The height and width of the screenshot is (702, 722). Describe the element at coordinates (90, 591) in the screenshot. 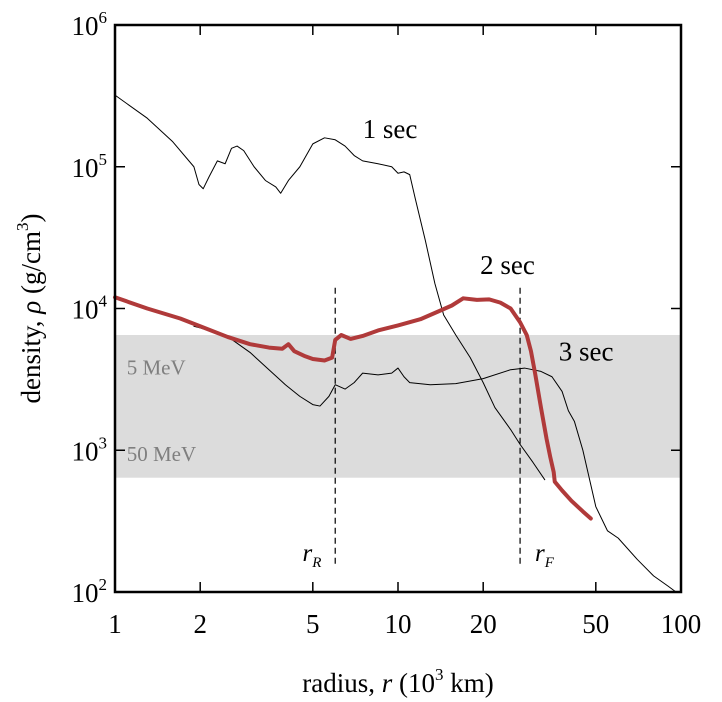

I see `y-tick-label: 10²` at that location.